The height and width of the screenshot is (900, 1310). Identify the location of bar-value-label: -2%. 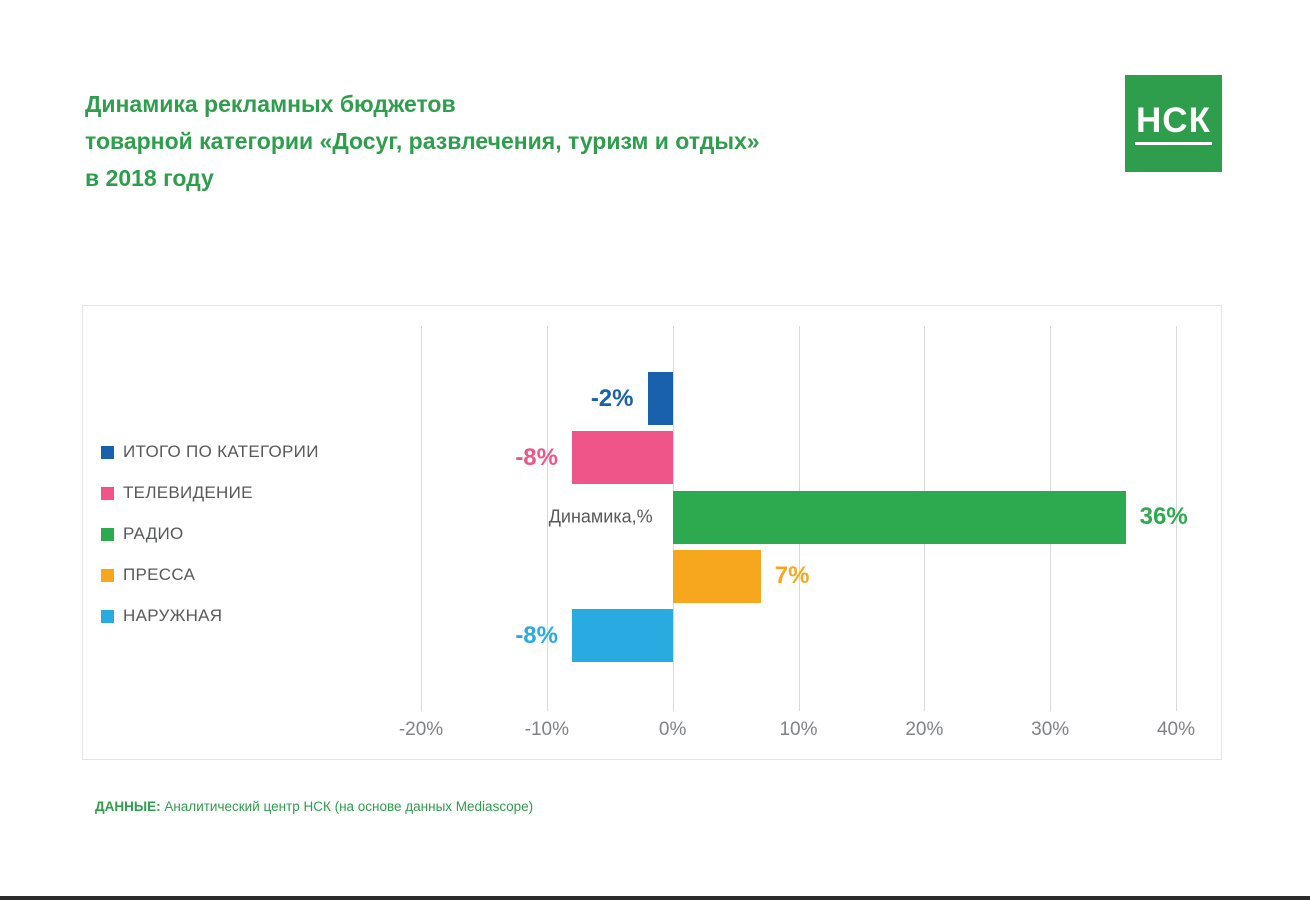
(612, 398).